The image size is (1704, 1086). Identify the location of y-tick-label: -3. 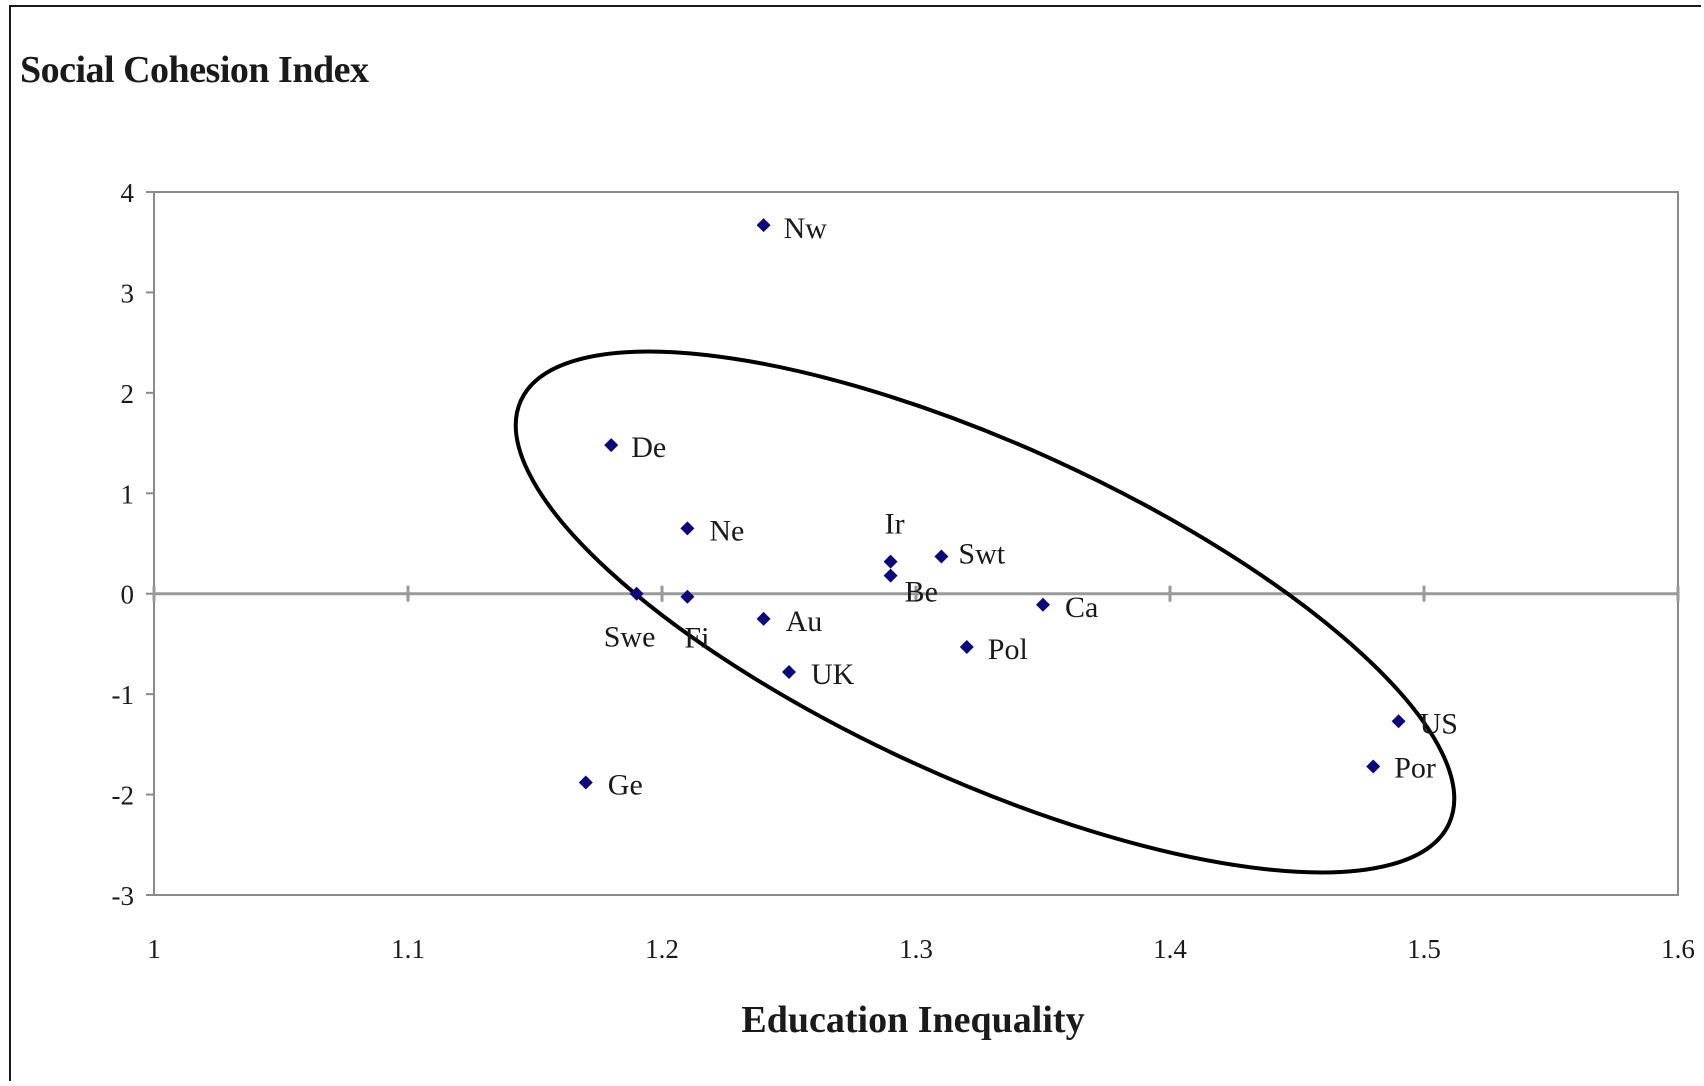
(123, 896).